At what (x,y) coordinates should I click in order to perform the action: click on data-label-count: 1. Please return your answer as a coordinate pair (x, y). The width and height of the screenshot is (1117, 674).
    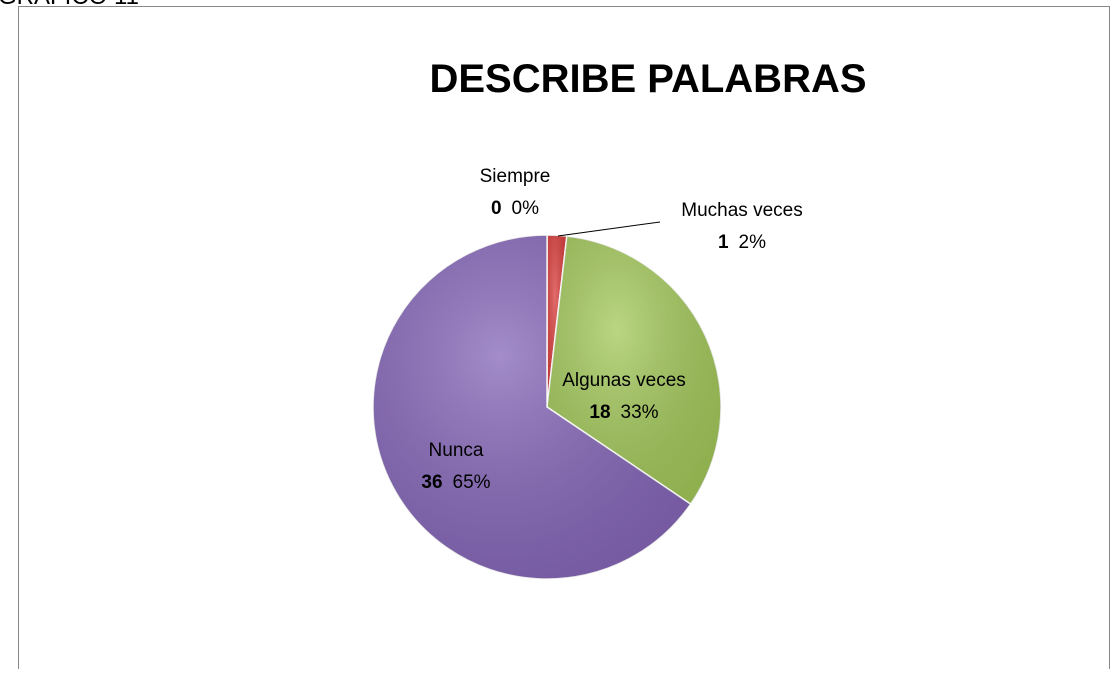
    Looking at the image, I should click on (723, 242).